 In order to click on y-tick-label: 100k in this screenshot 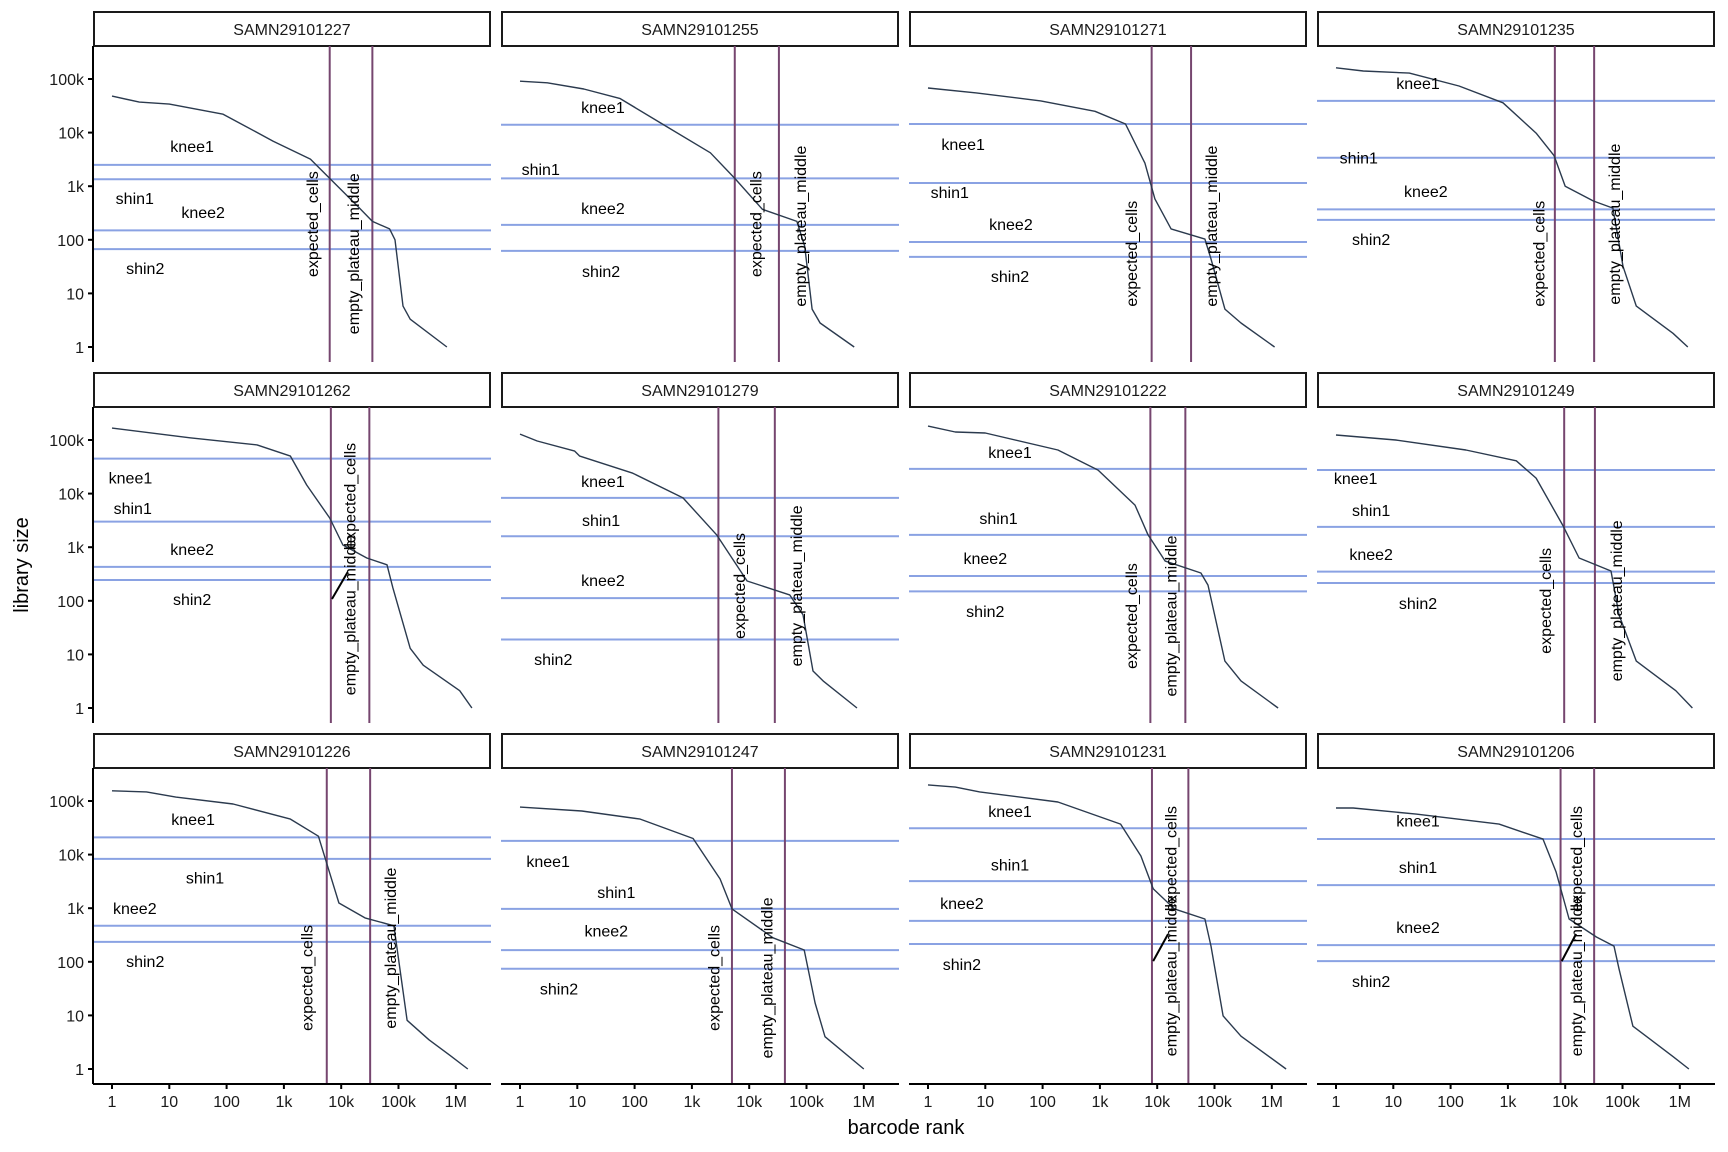, I will do `click(67, 441)`.